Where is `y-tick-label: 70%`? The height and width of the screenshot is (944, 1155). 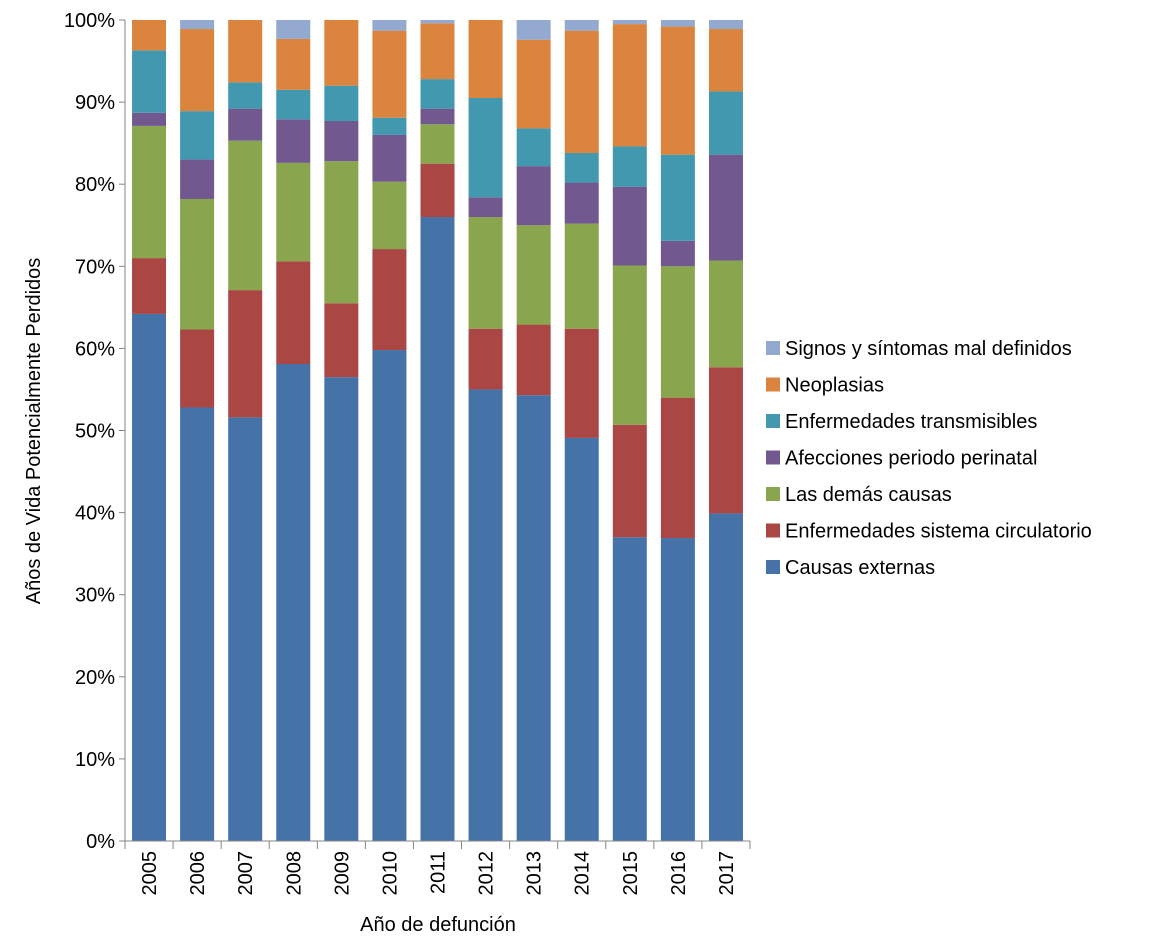
y-tick-label: 70% is located at coordinates (95, 267).